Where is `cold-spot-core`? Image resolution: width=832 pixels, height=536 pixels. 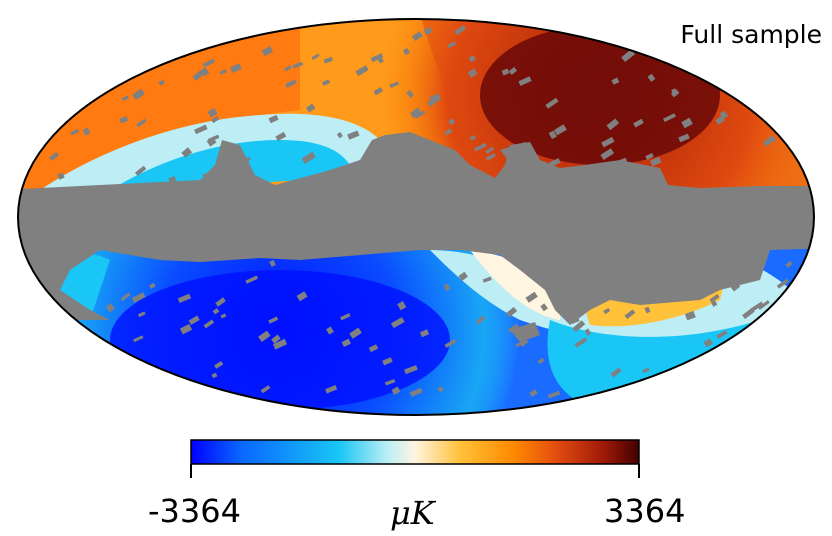 cold-spot-core is located at coordinates (280, 340).